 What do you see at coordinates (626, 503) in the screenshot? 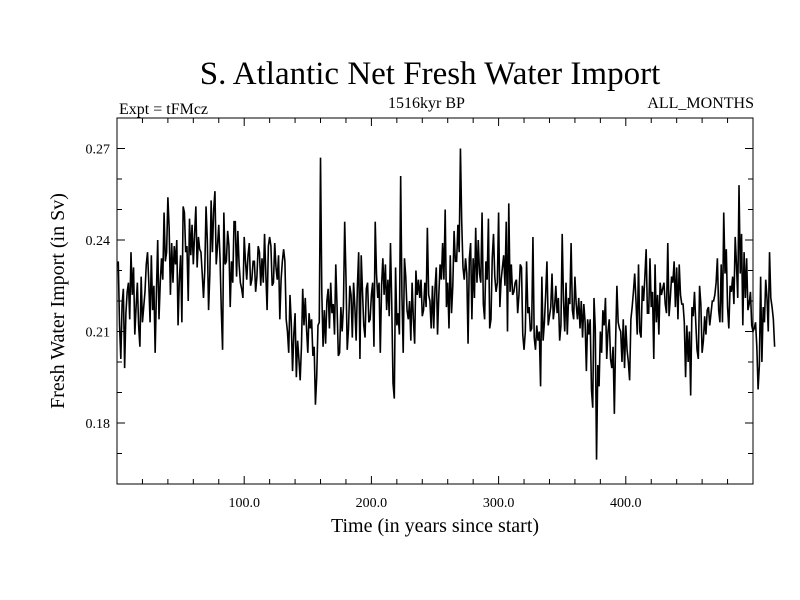
I see `x-tick-label: 400.0` at bounding box center [626, 503].